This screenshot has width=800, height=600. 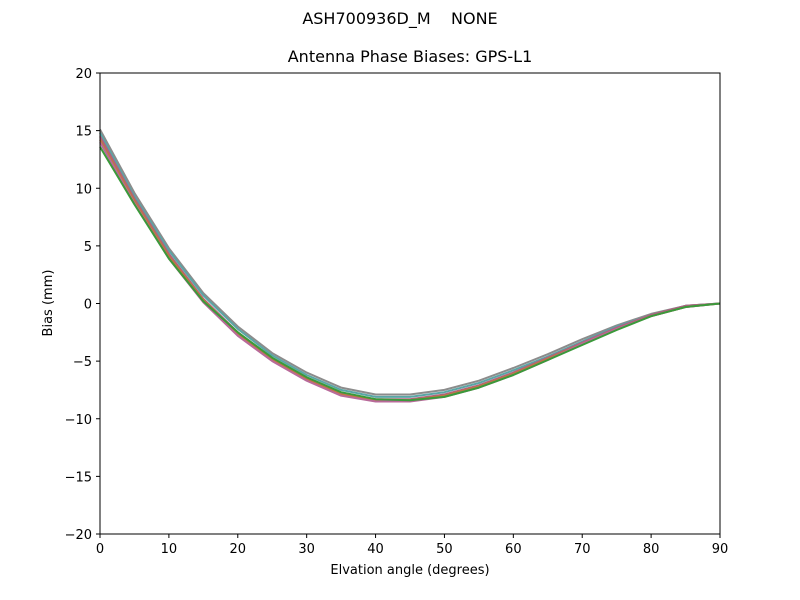 I want to click on x-axis-ticks: 0 10 20 30 40 50 60 70 80 90, so click(x=412, y=545).